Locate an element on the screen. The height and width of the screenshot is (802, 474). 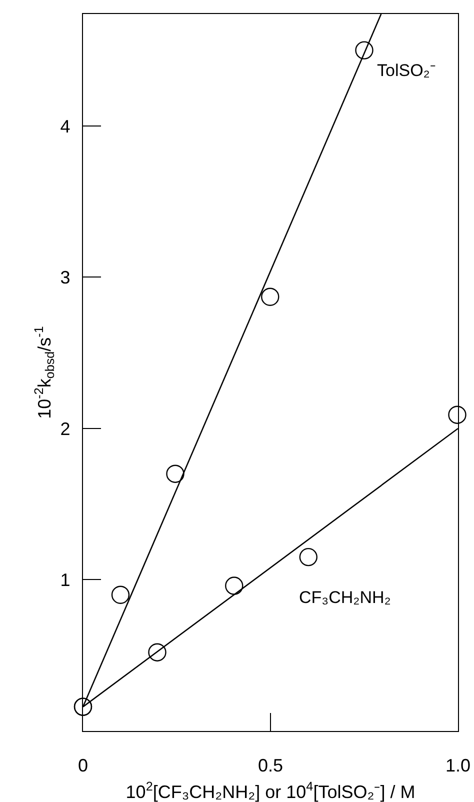
y-tick-label: 1 is located at coordinates (65, 580).